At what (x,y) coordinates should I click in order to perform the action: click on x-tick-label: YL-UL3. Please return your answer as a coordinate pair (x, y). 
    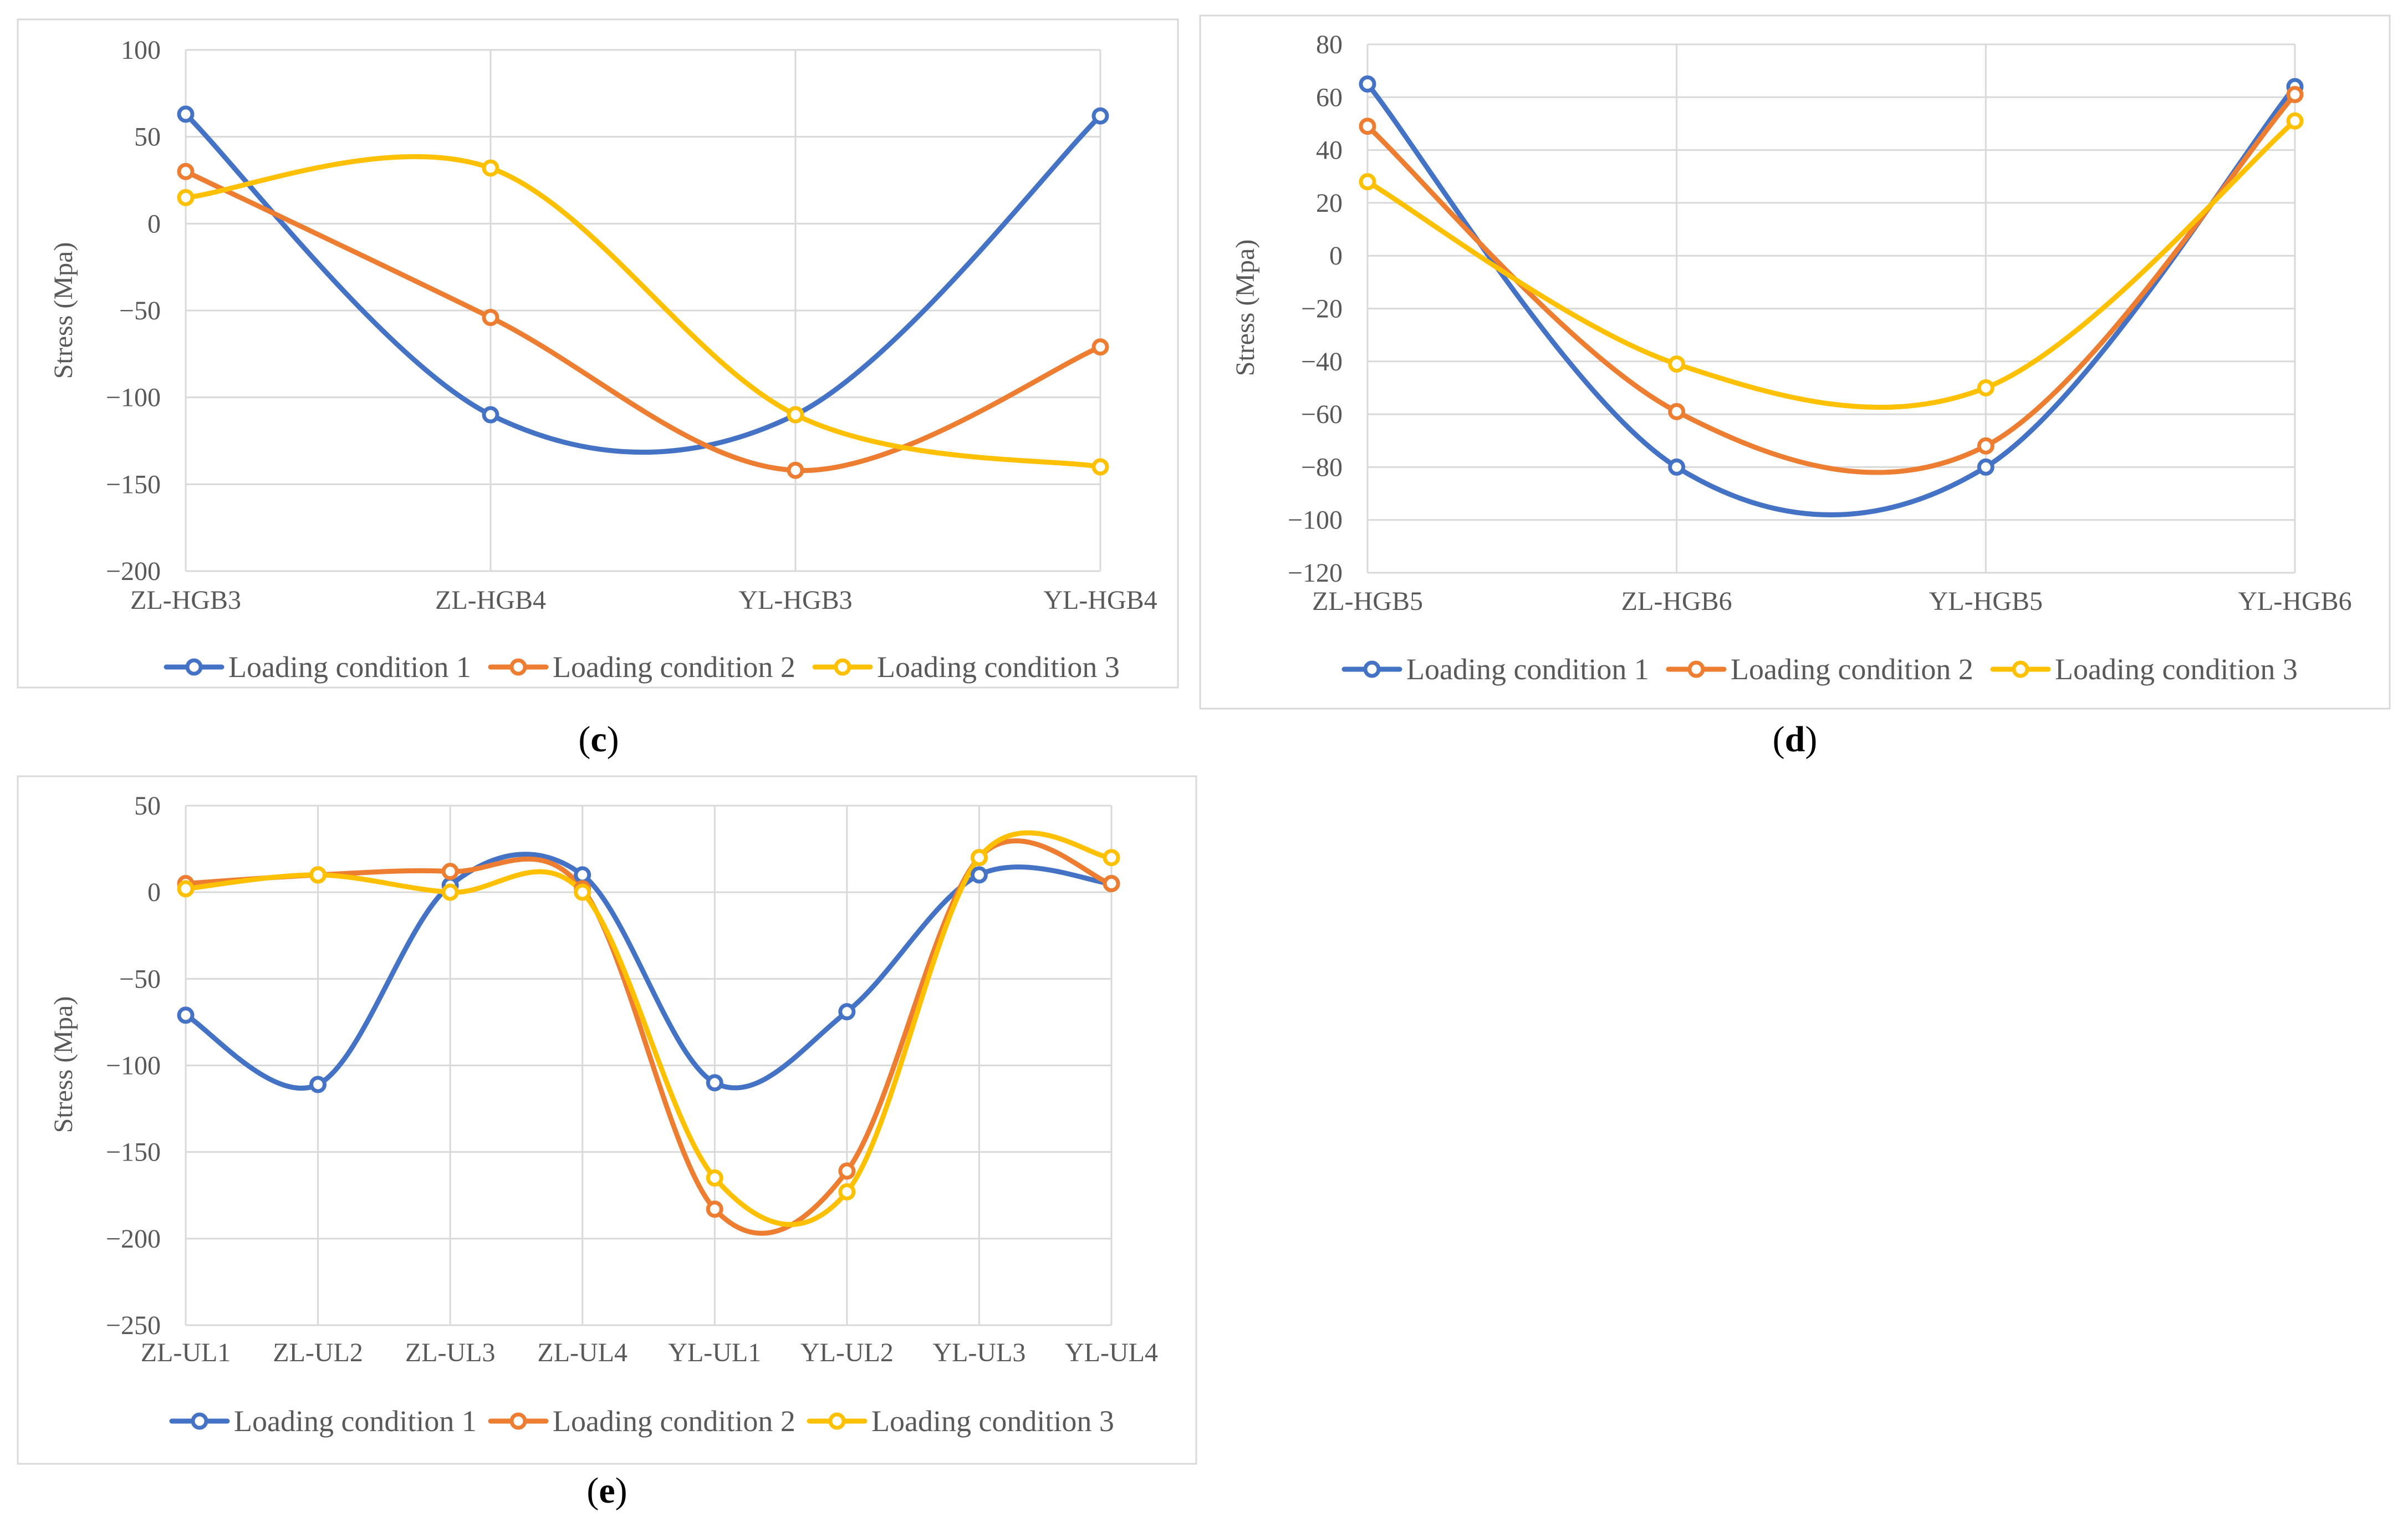
    Looking at the image, I should click on (979, 1352).